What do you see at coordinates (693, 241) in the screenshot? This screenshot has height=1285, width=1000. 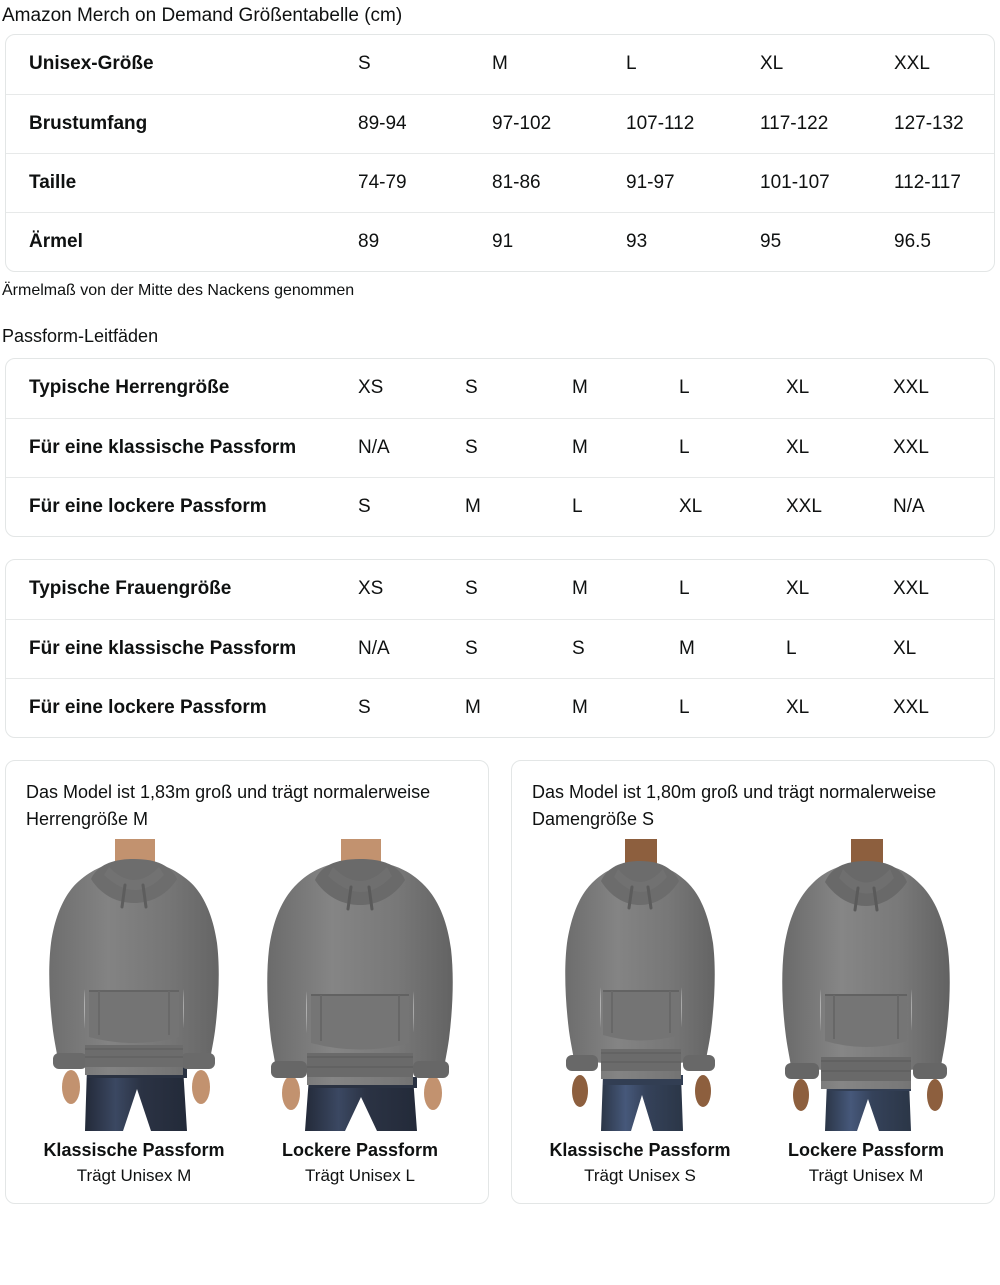 I see `sleeve-l: 93` at bounding box center [693, 241].